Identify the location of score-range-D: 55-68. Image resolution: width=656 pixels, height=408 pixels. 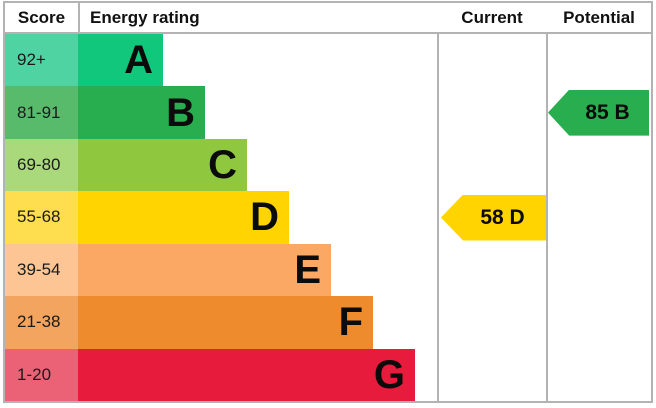
(41, 217).